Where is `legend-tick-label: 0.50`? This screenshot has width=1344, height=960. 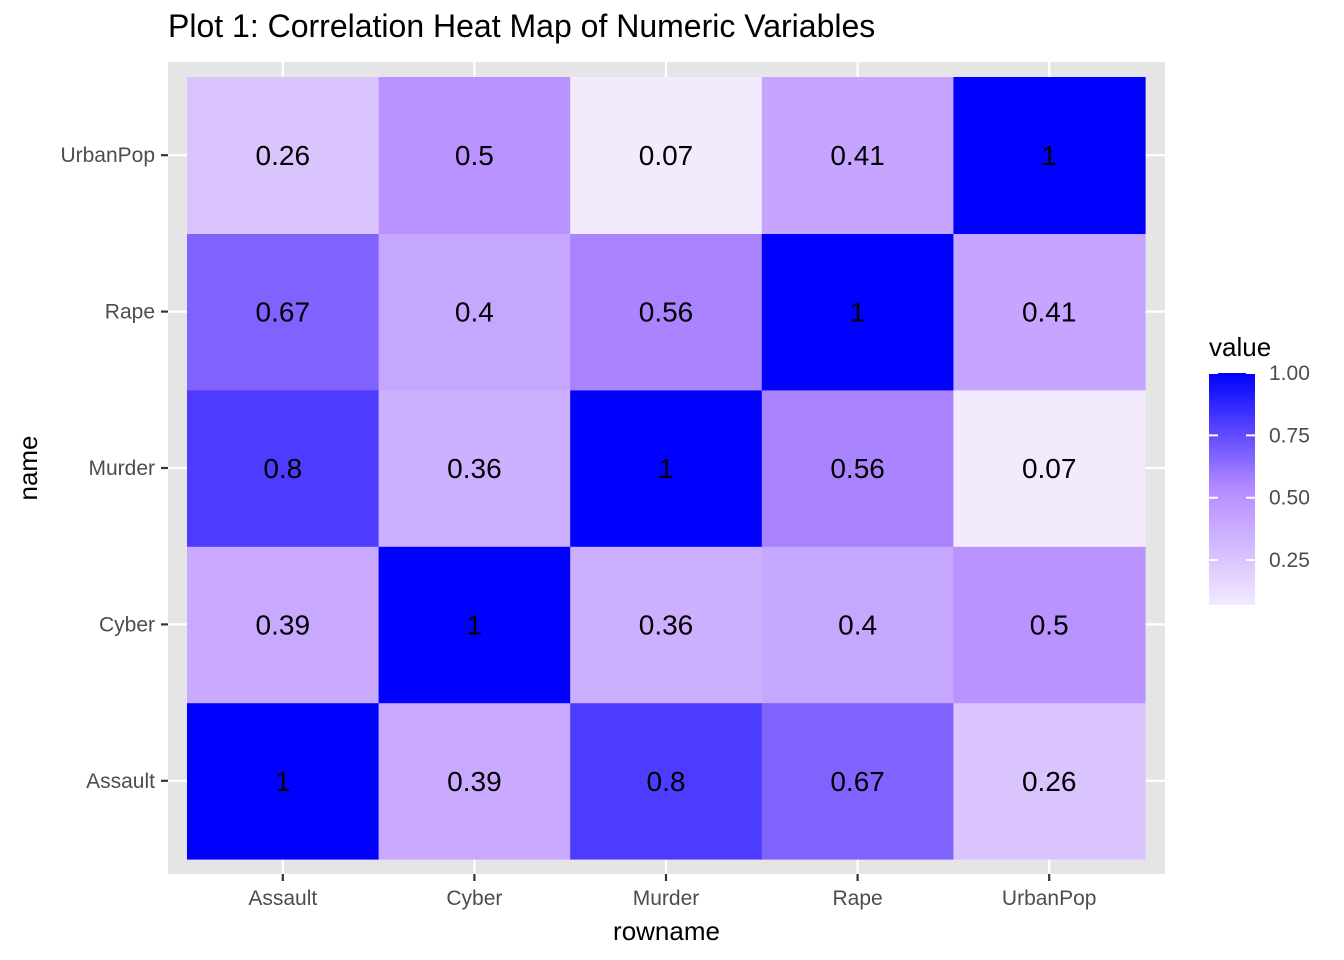 legend-tick-label: 0.50 is located at coordinates (1289, 498).